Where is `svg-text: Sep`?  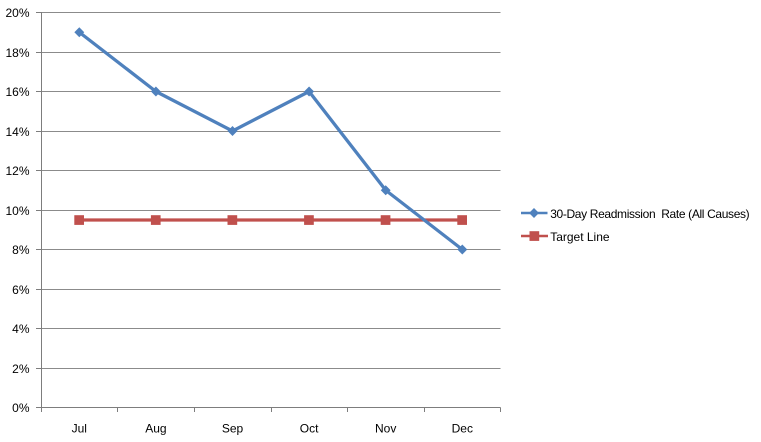
svg-text: Sep is located at coordinates (233, 429).